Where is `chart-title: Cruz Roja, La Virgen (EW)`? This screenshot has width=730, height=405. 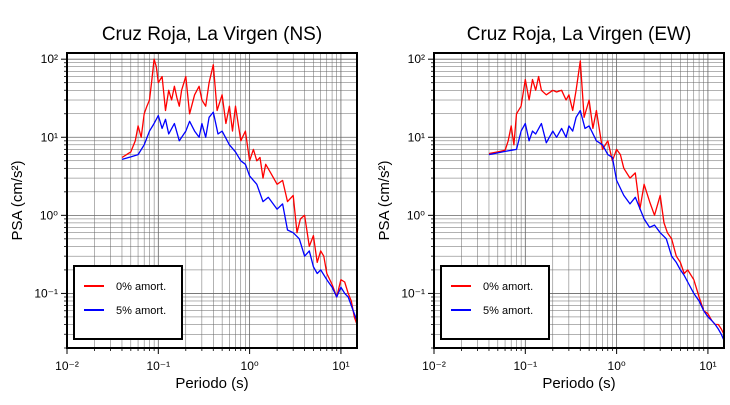
chart-title: Cruz Roja, La Virgen (EW) is located at coordinates (579, 34).